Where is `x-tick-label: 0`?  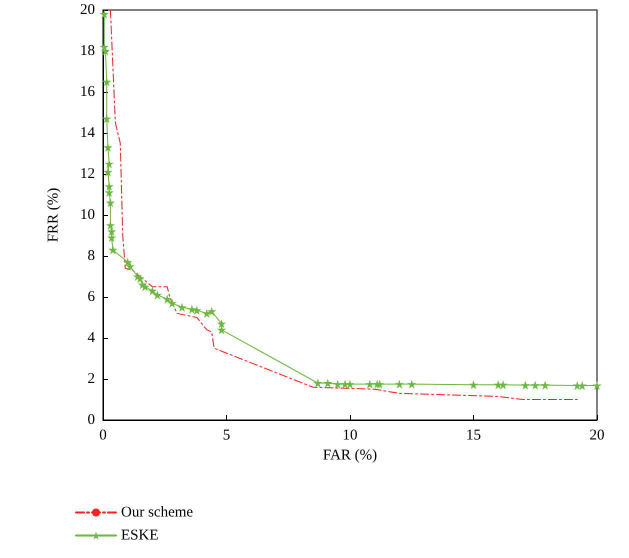
x-tick-label: 0 is located at coordinates (103, 436).